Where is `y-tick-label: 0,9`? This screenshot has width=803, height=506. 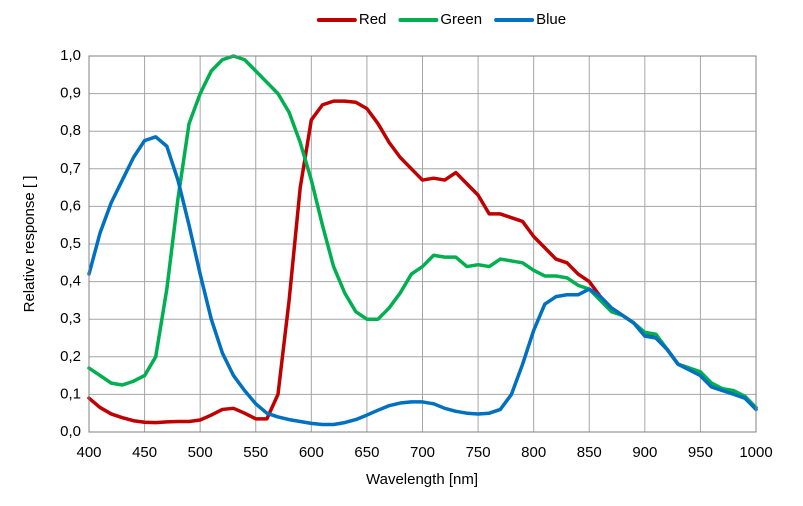
y-tick-label: 0,9 is located at coordinates (70, 93).